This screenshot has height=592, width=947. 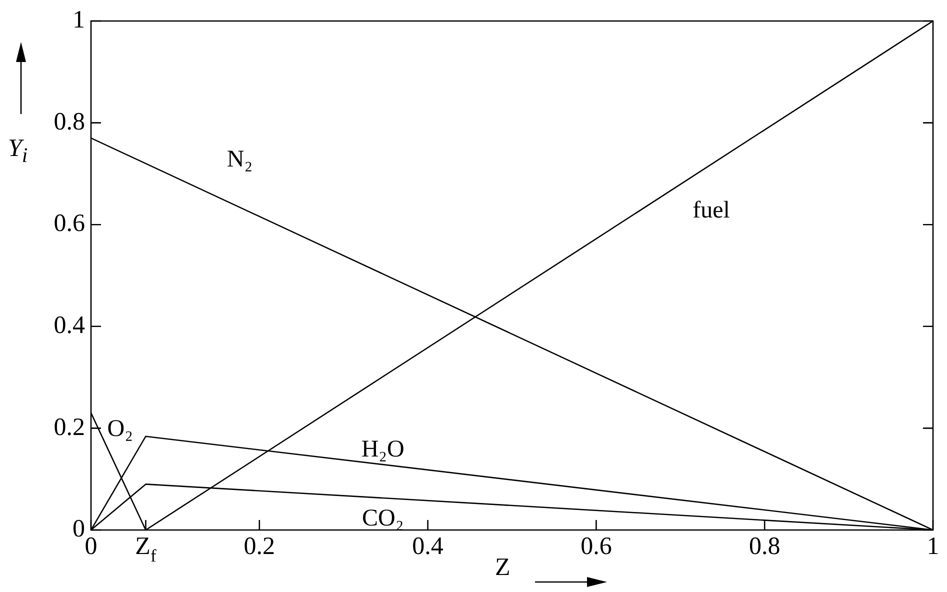 What do you see at coordinates (69, 427) in the screenshot?
I see `y-tick-label: 0.2` at bounding box center [69, 427].